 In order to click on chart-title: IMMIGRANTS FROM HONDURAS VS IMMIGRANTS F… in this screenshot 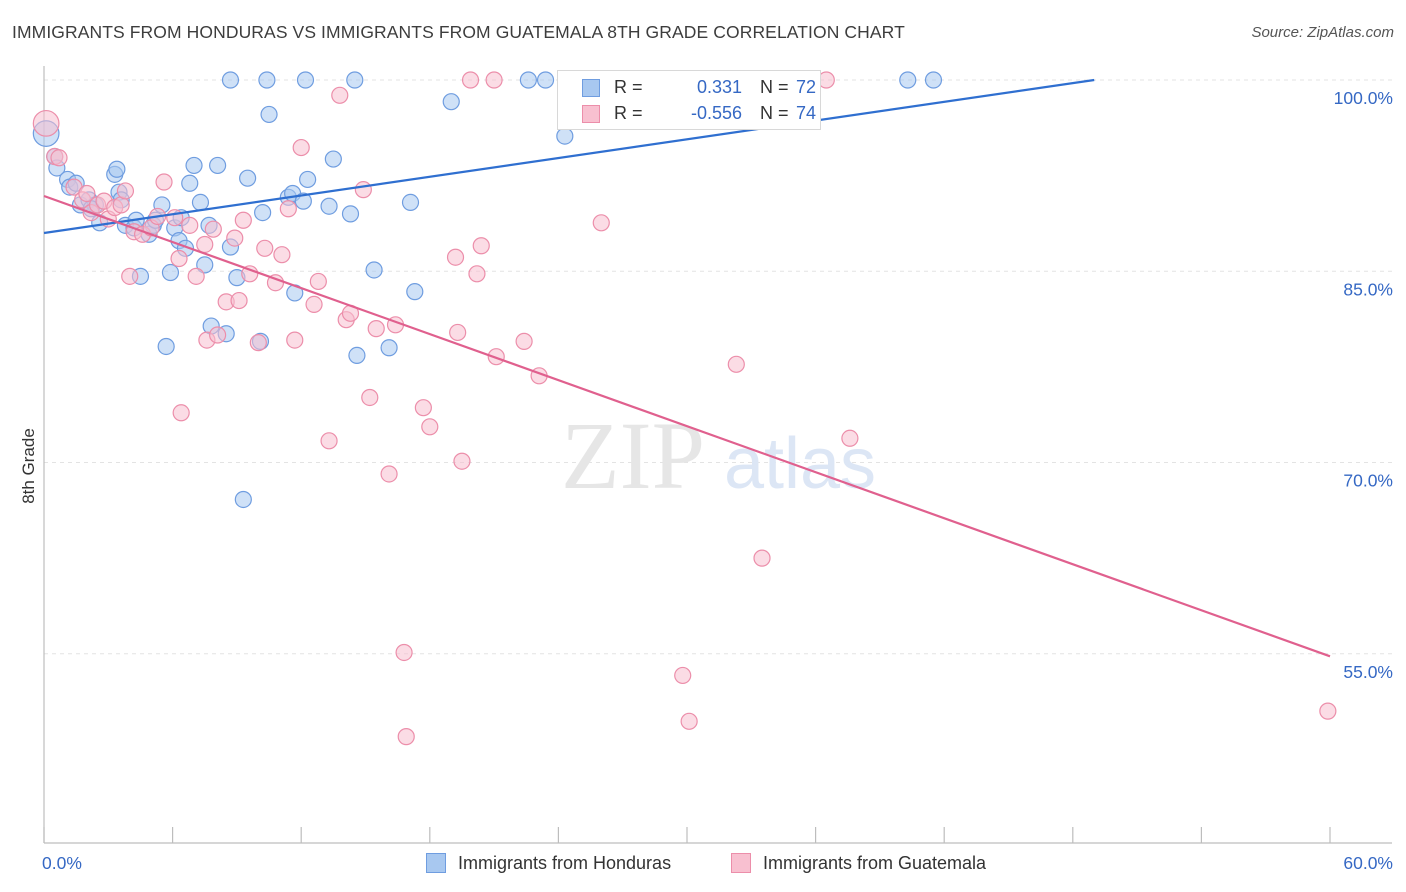, I will do `click(458, 32)`.